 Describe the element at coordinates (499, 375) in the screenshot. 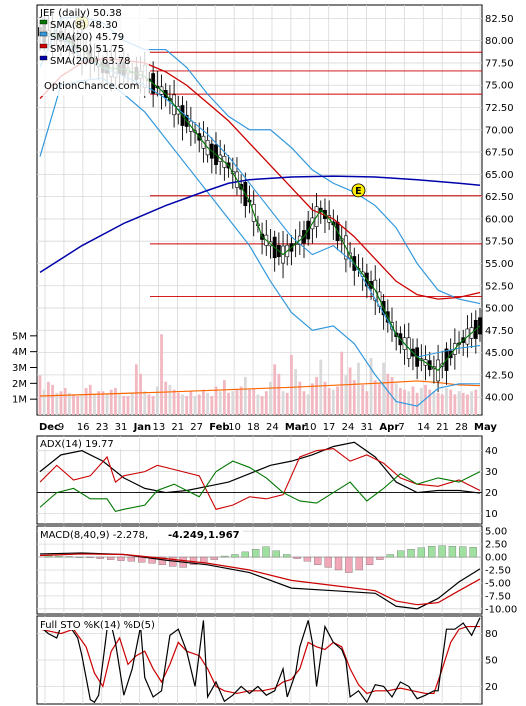

I see `price-tick-label: 42.50` at that location.